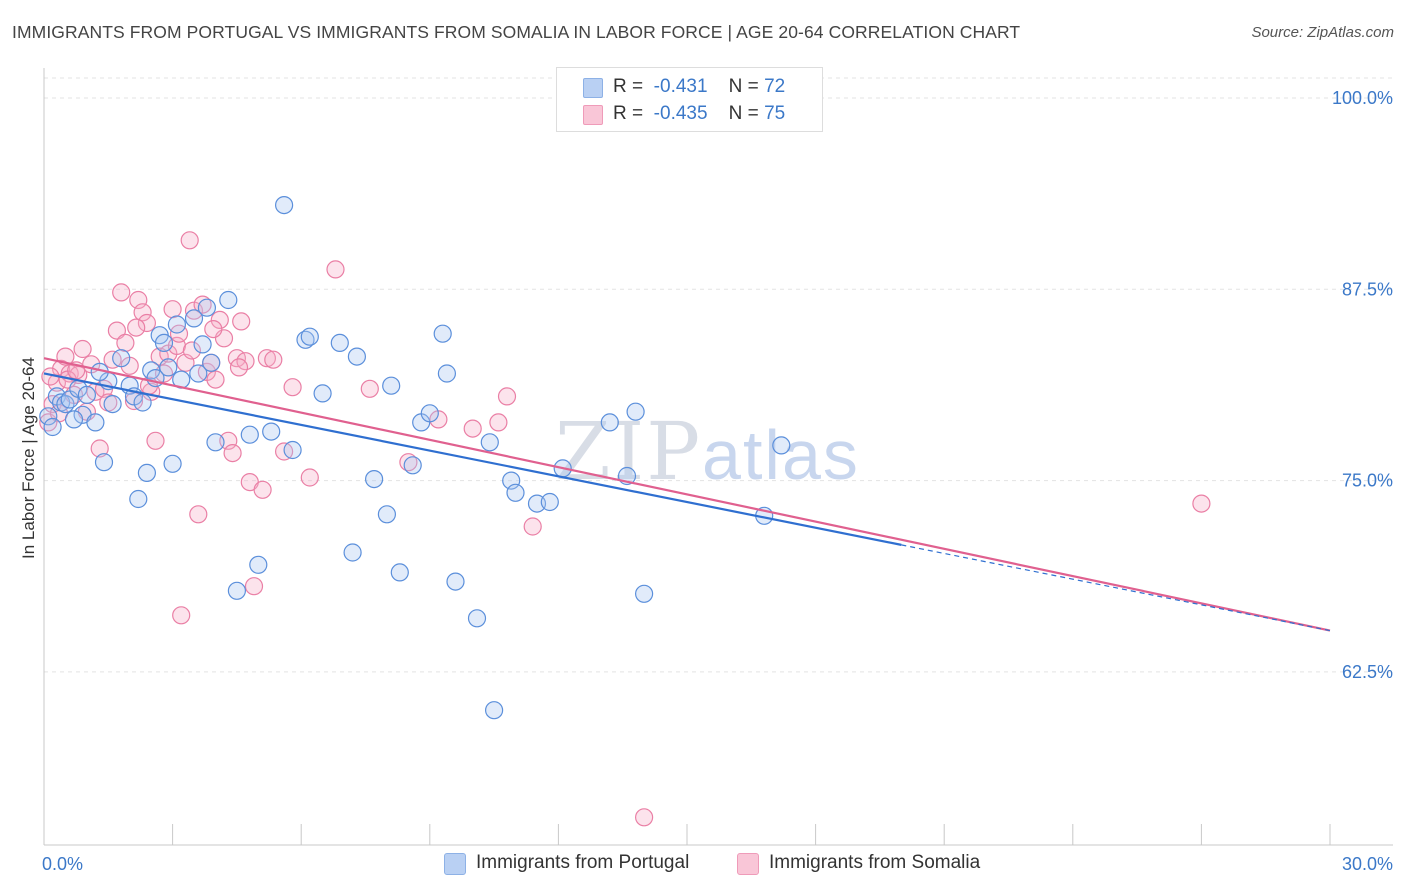  Describe the element at coordinates (689, 99) in the screenshot. I see `correlation-legend: R = -0.431 N = 72 R = -0.435 N = 75` at that location.